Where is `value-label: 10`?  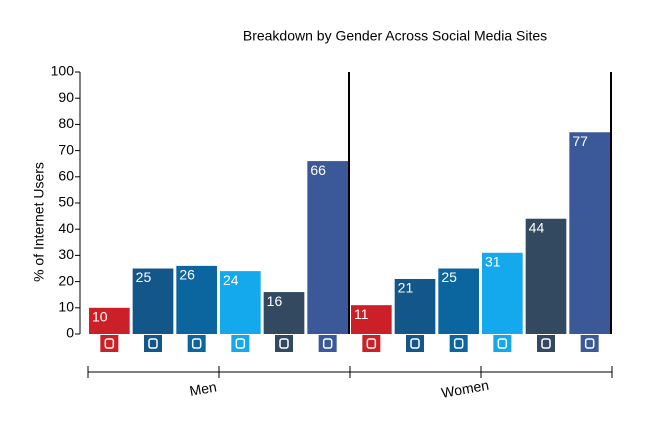 value-label: 10 is located at coordinates (100, 317).